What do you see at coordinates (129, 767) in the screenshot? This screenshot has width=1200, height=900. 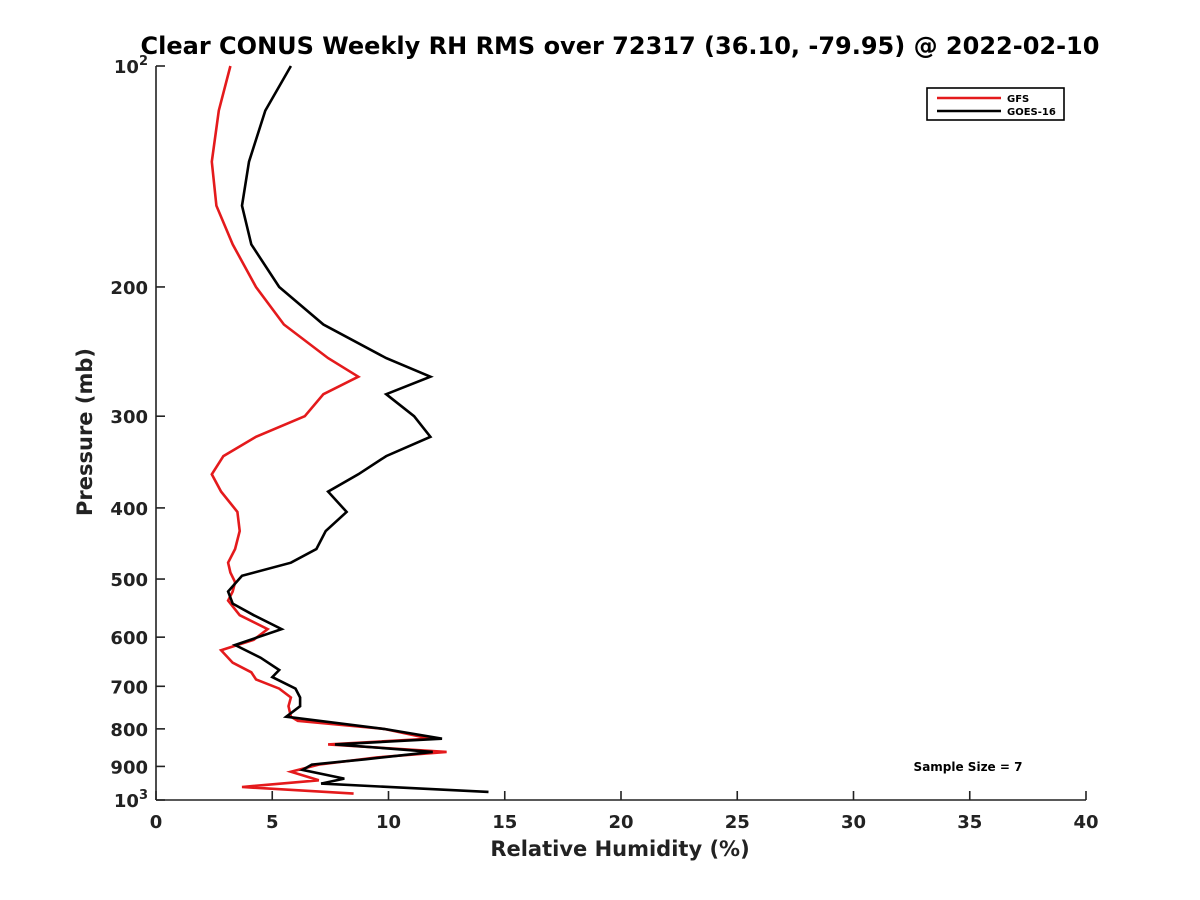 I see `y-tick-label: 900` at bounding box center [129, 767].